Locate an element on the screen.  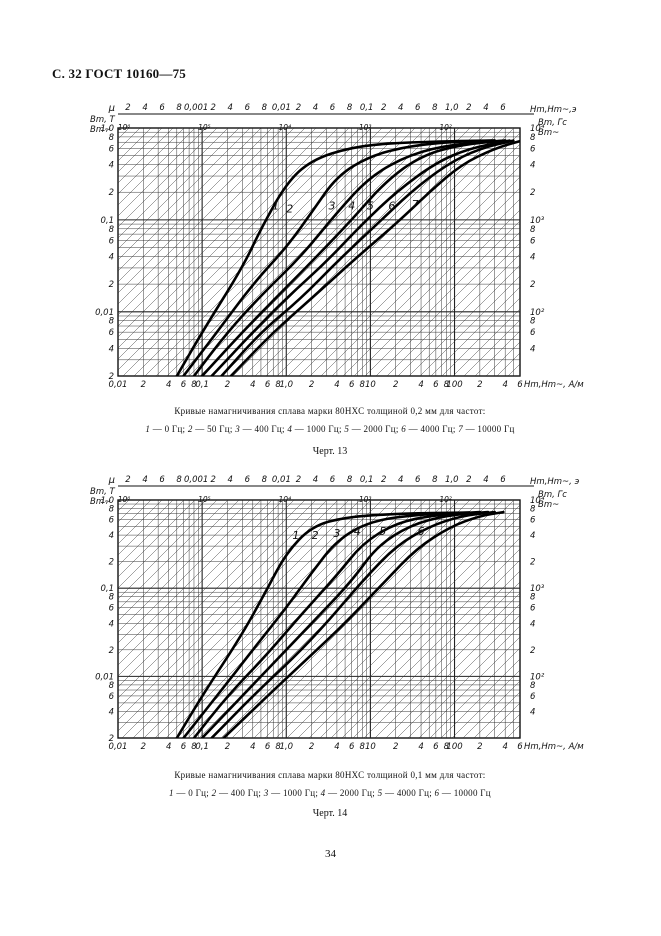
mu-value-label: 10⁶ is located at coordinates (124, 127).